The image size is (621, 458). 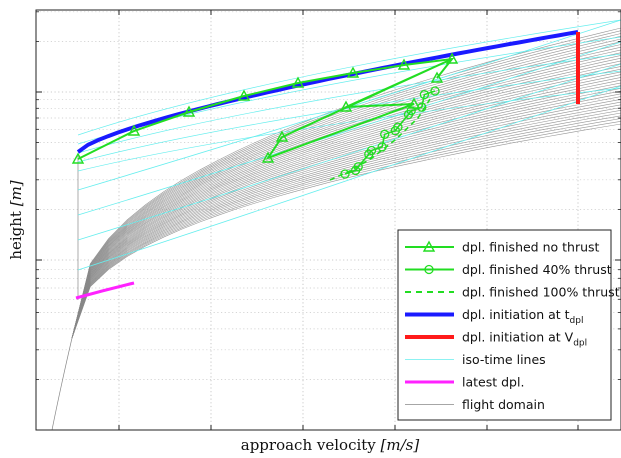 I want to click on legend-label-text: dpl. finished no thrust, so click(x=531, y=247).